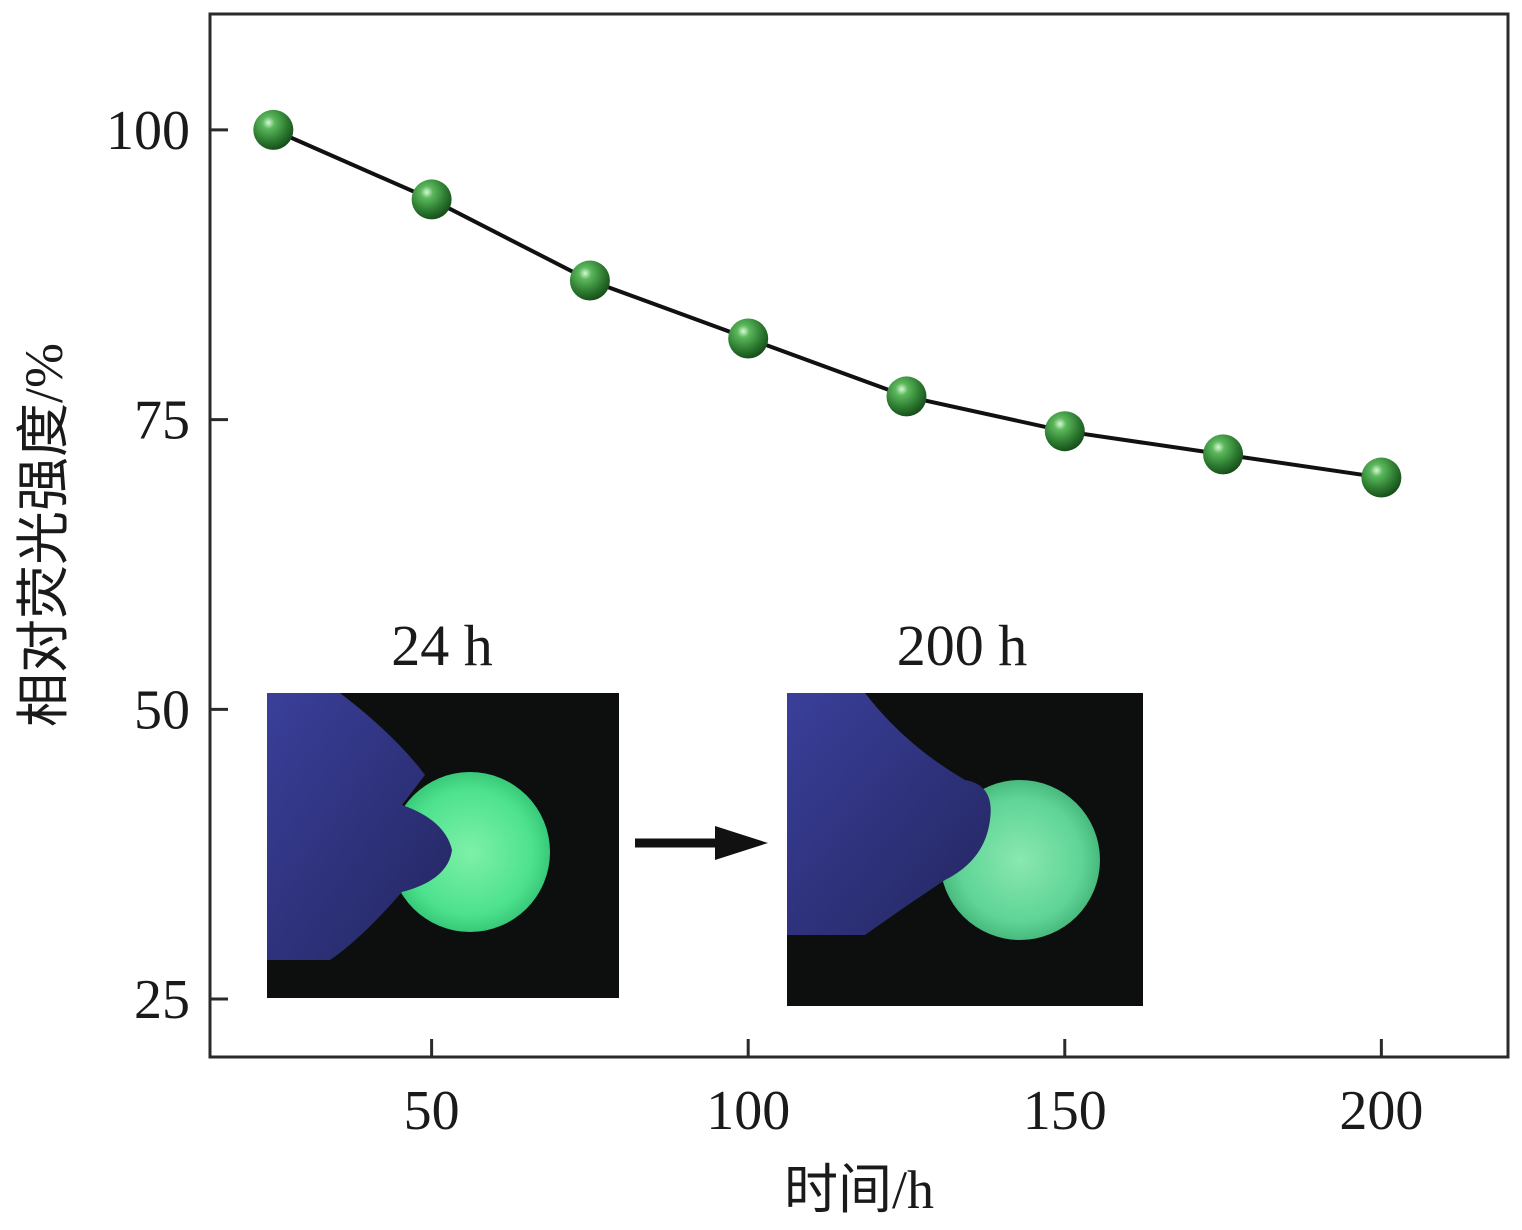 The width and height of the screenshot is (1522, 1230). I want to click on glowing-disk, so click(470, 852).